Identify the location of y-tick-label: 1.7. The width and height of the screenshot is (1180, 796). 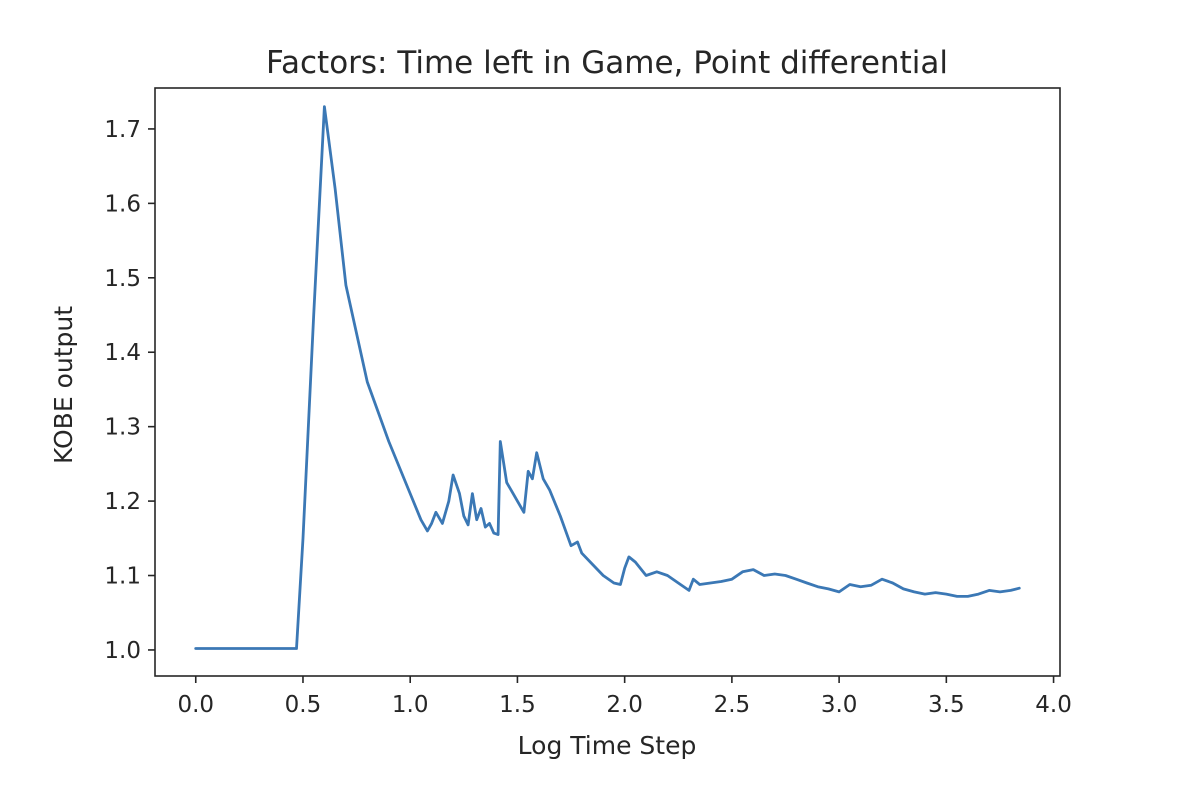
(122, 130).